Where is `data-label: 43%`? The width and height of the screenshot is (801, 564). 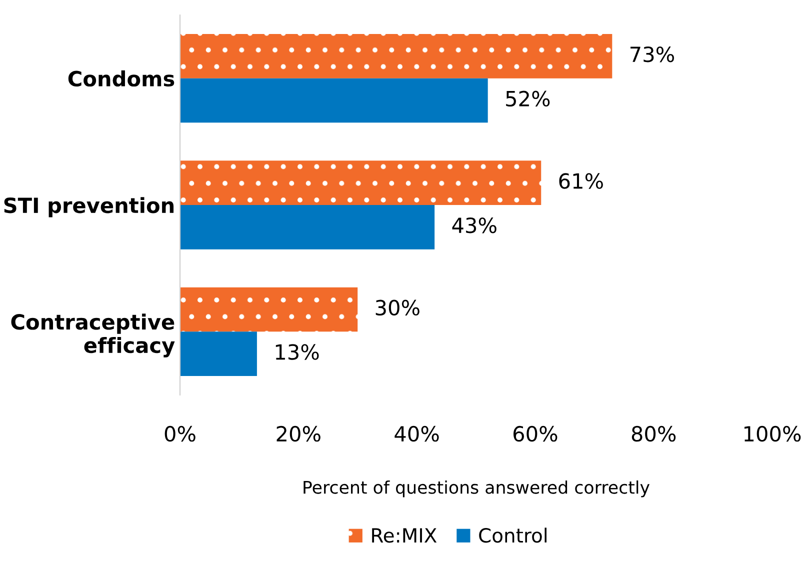
data-label: 43% is located at coordinates (474, 225).